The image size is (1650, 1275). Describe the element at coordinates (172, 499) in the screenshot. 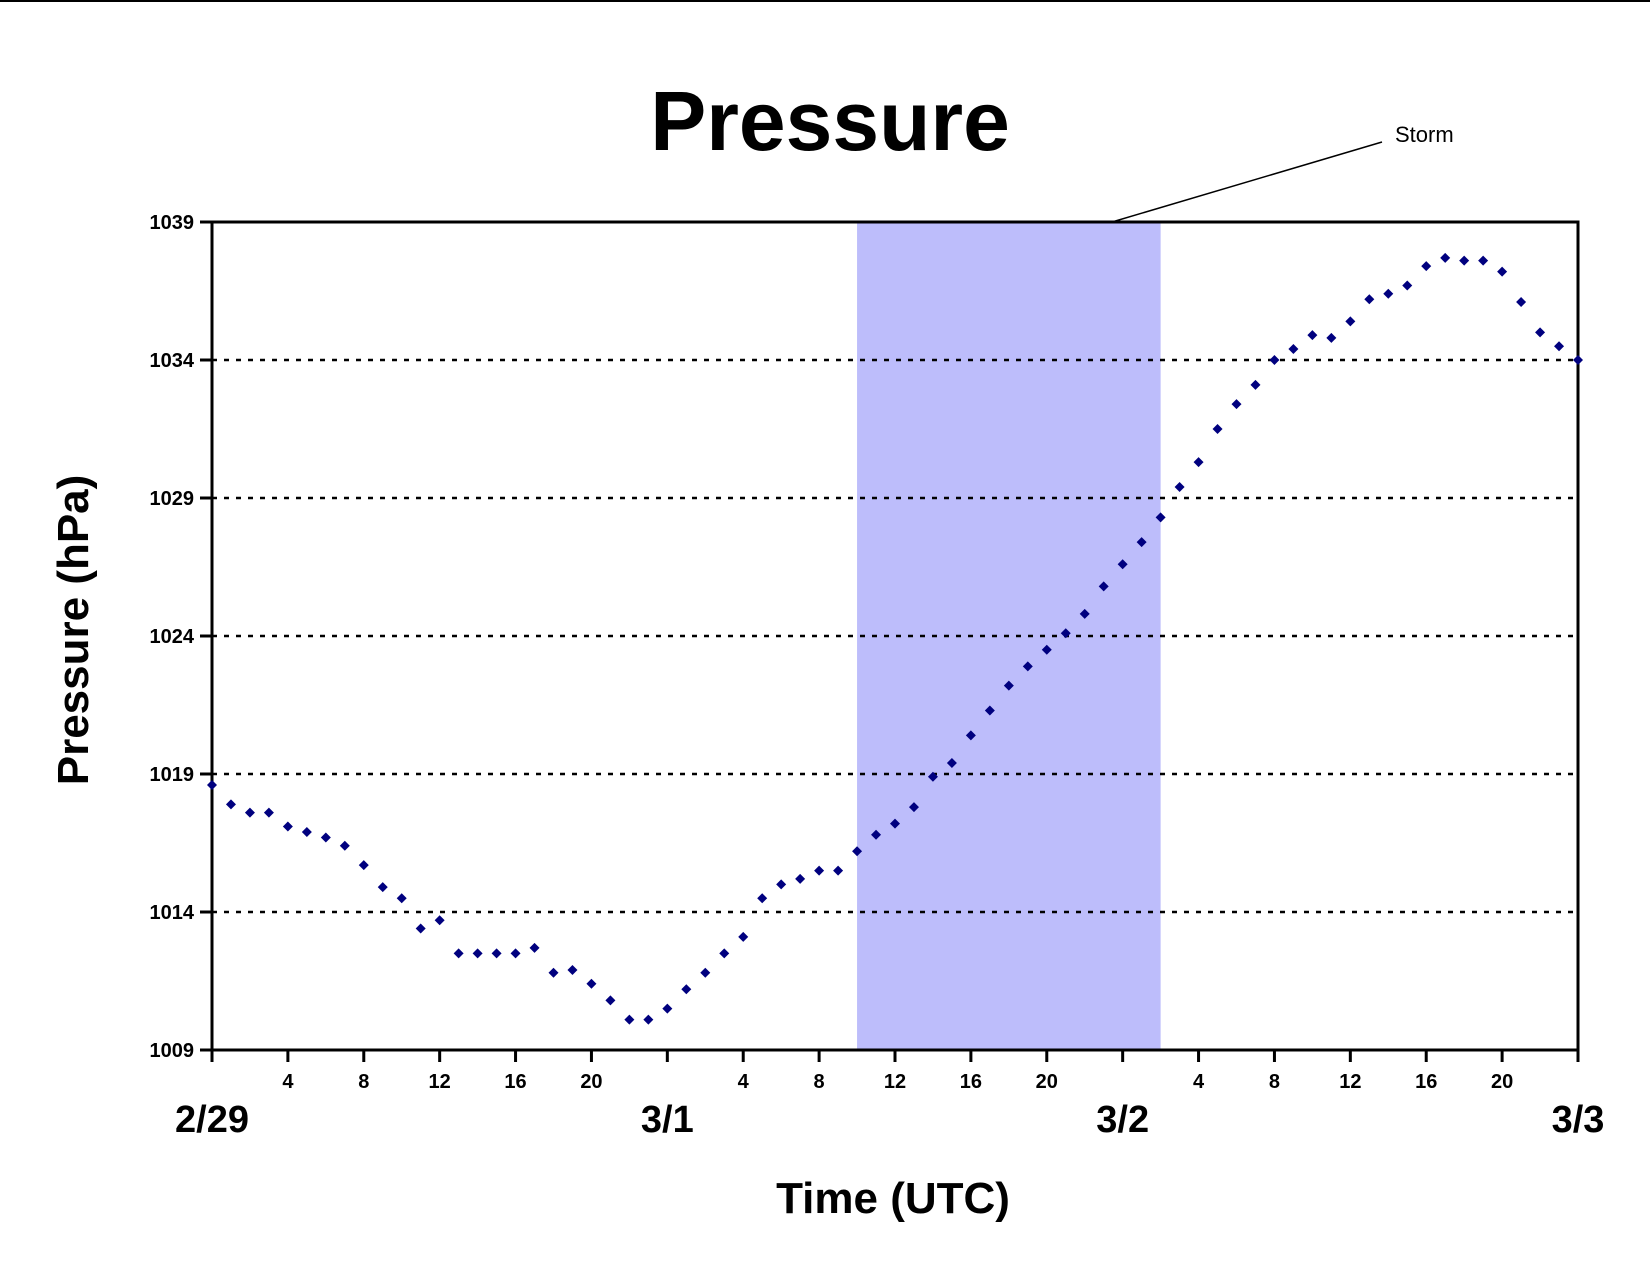

I see `y-tick-label: 1029` at that location.